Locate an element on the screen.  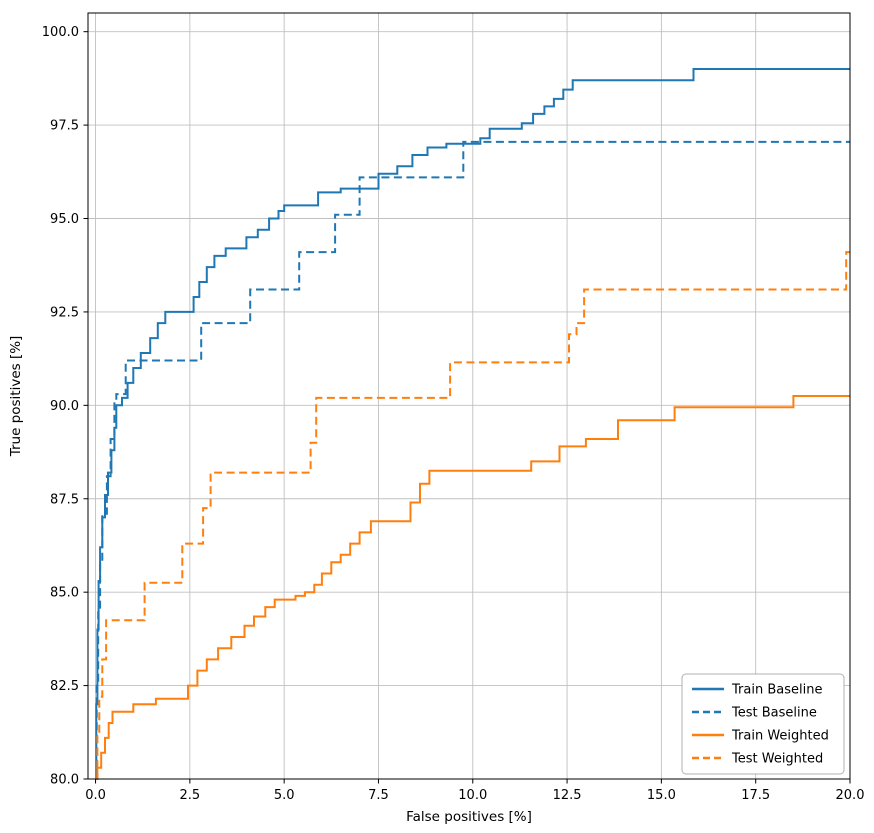
x-axis-label: False positives [%] is located at coordinates (469, 817).